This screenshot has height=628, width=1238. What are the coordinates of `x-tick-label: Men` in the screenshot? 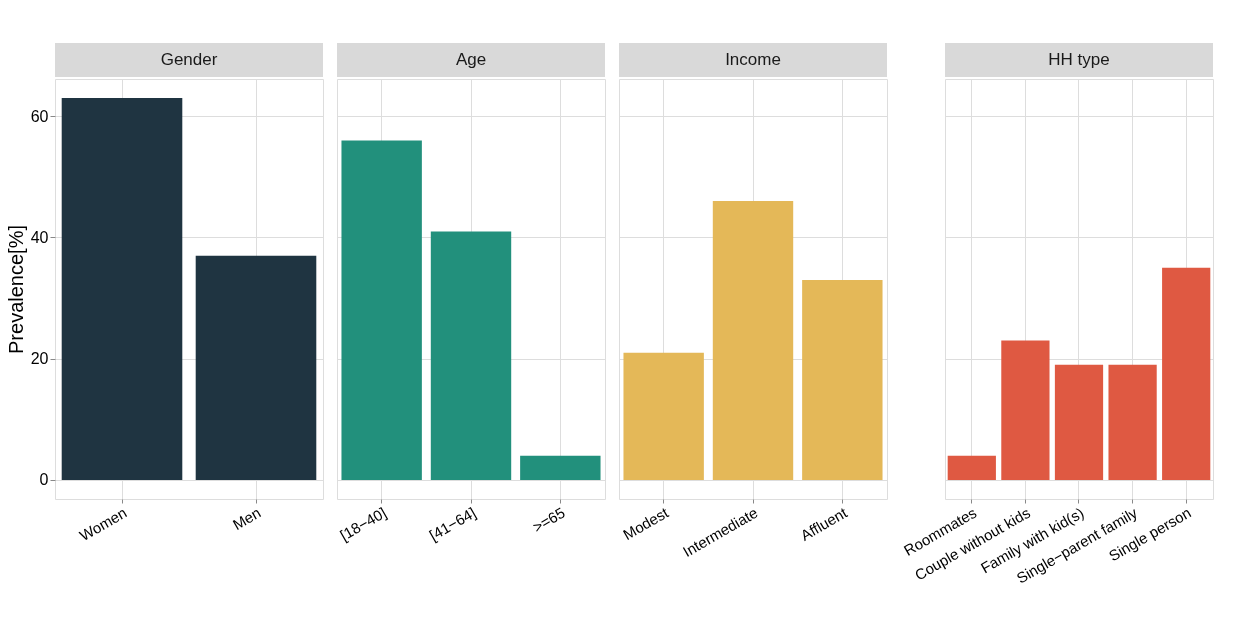 It's located at (246, 518).